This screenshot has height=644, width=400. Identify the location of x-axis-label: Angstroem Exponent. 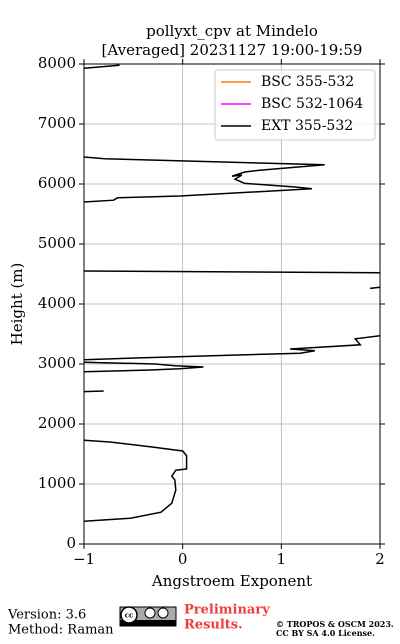
(231, 581).